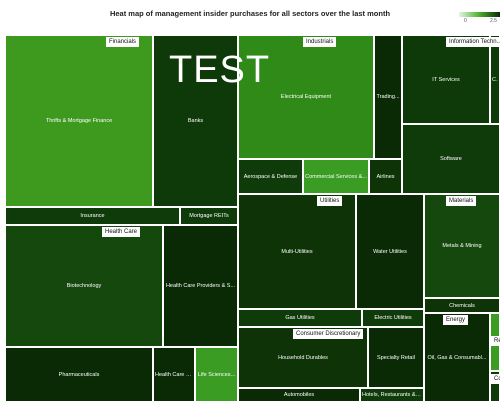  I want to click on treemap-cell-label: Electrical Equipment, so click(306, 97).